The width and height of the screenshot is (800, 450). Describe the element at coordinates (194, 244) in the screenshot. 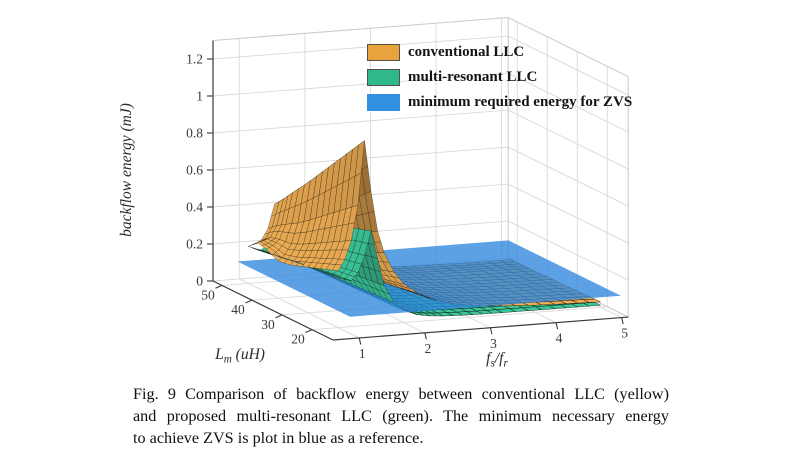

I see `z-tick-label: 0.2` at that location.